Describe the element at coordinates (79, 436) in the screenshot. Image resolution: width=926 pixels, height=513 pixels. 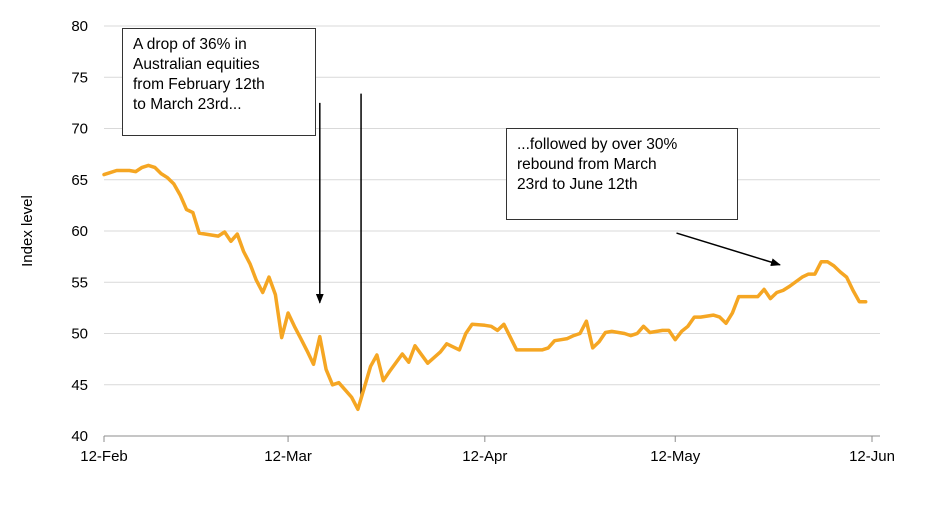
I see `y-tick-label: 40` at that location.